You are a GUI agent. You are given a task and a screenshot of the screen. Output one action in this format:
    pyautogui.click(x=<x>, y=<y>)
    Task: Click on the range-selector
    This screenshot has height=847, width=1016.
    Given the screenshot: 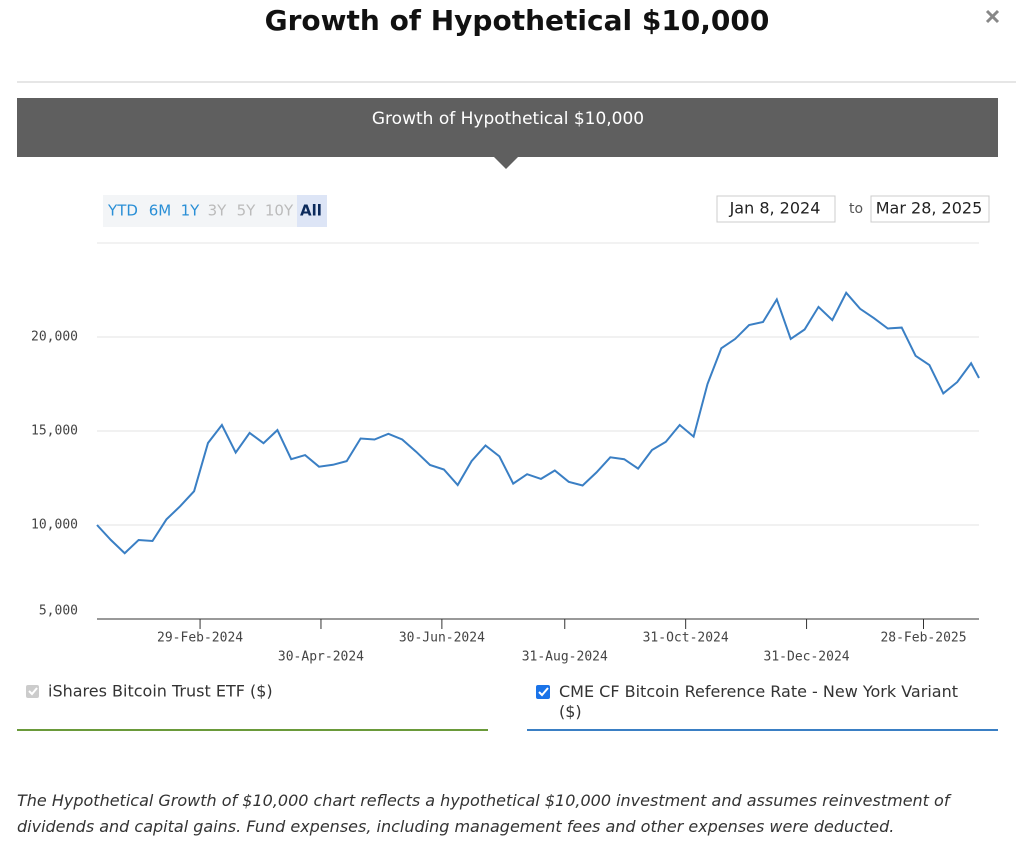 What is the action you would take?
    pyautogui.click(x=215, y=211)
    